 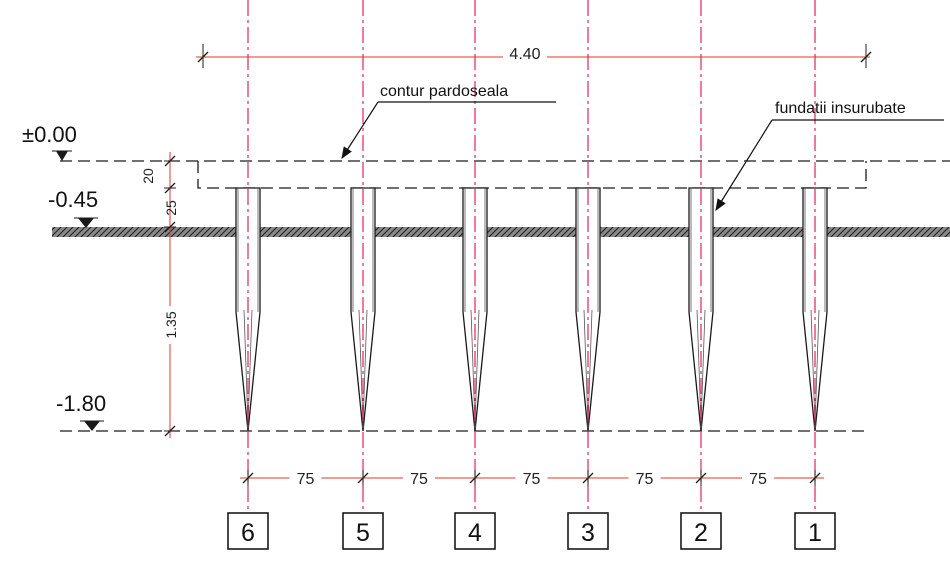 I want to click on spacing-ticks-group: 75 75 75 75 75, so click(x=531, y=478).